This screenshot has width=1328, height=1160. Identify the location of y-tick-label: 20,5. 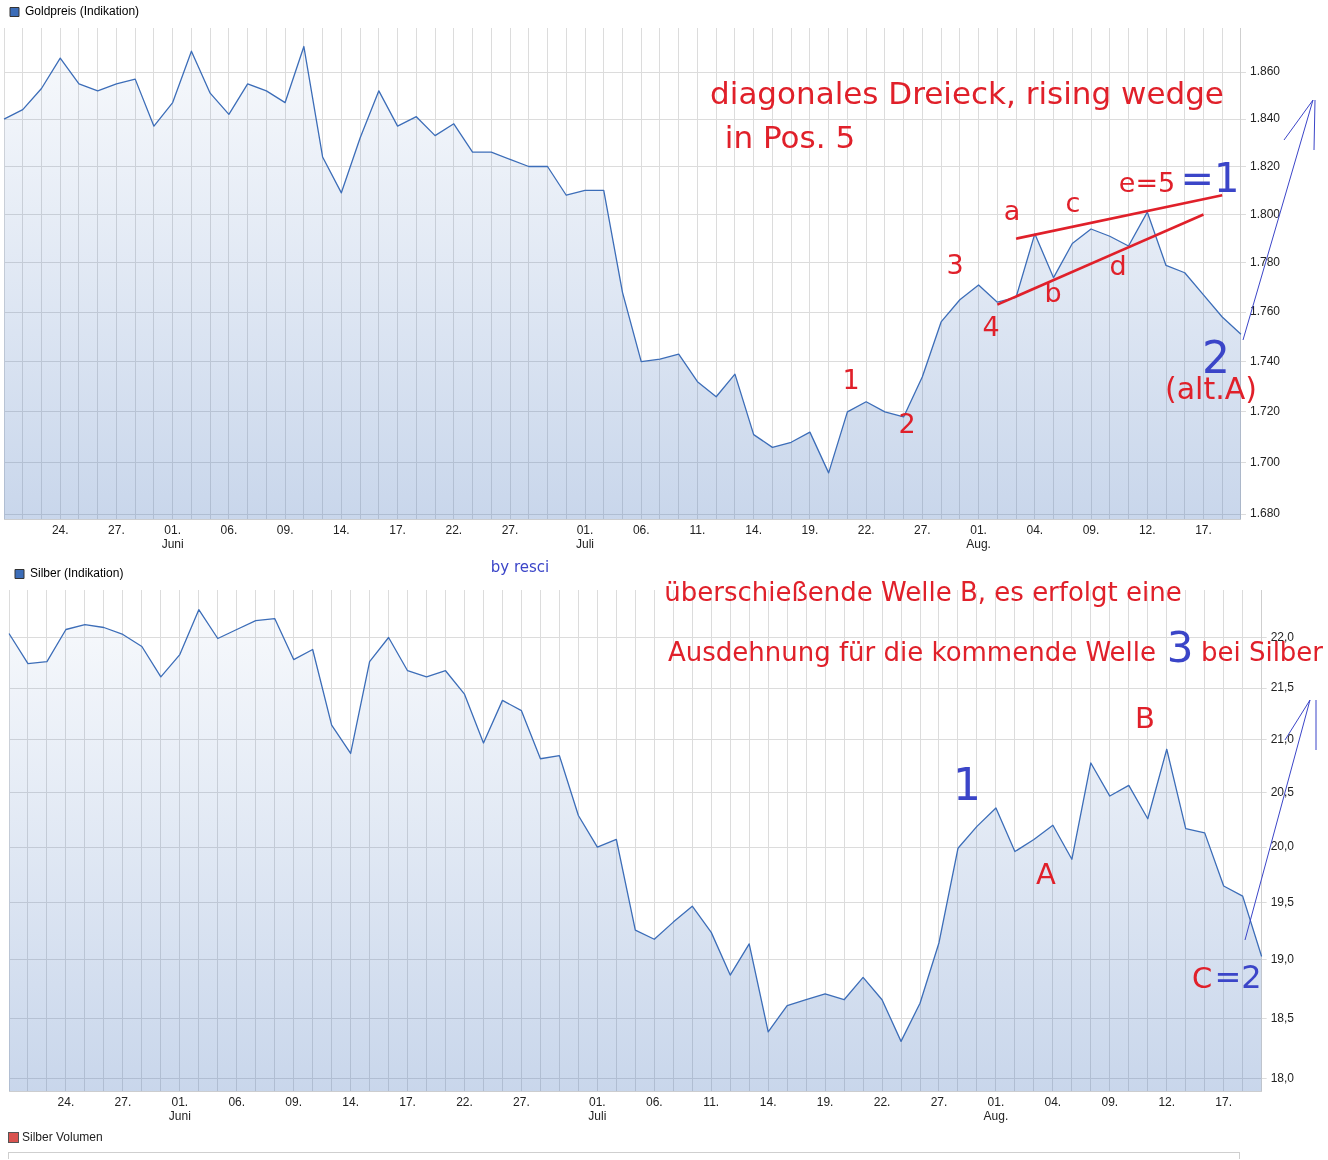
(1282, 792).